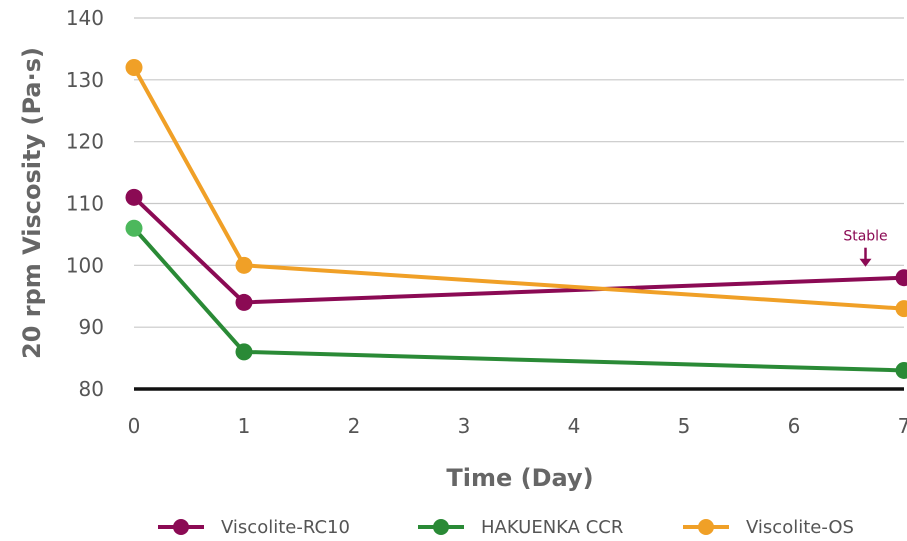  I want to click on x-tick-label-0: 0, so click(134, 426).